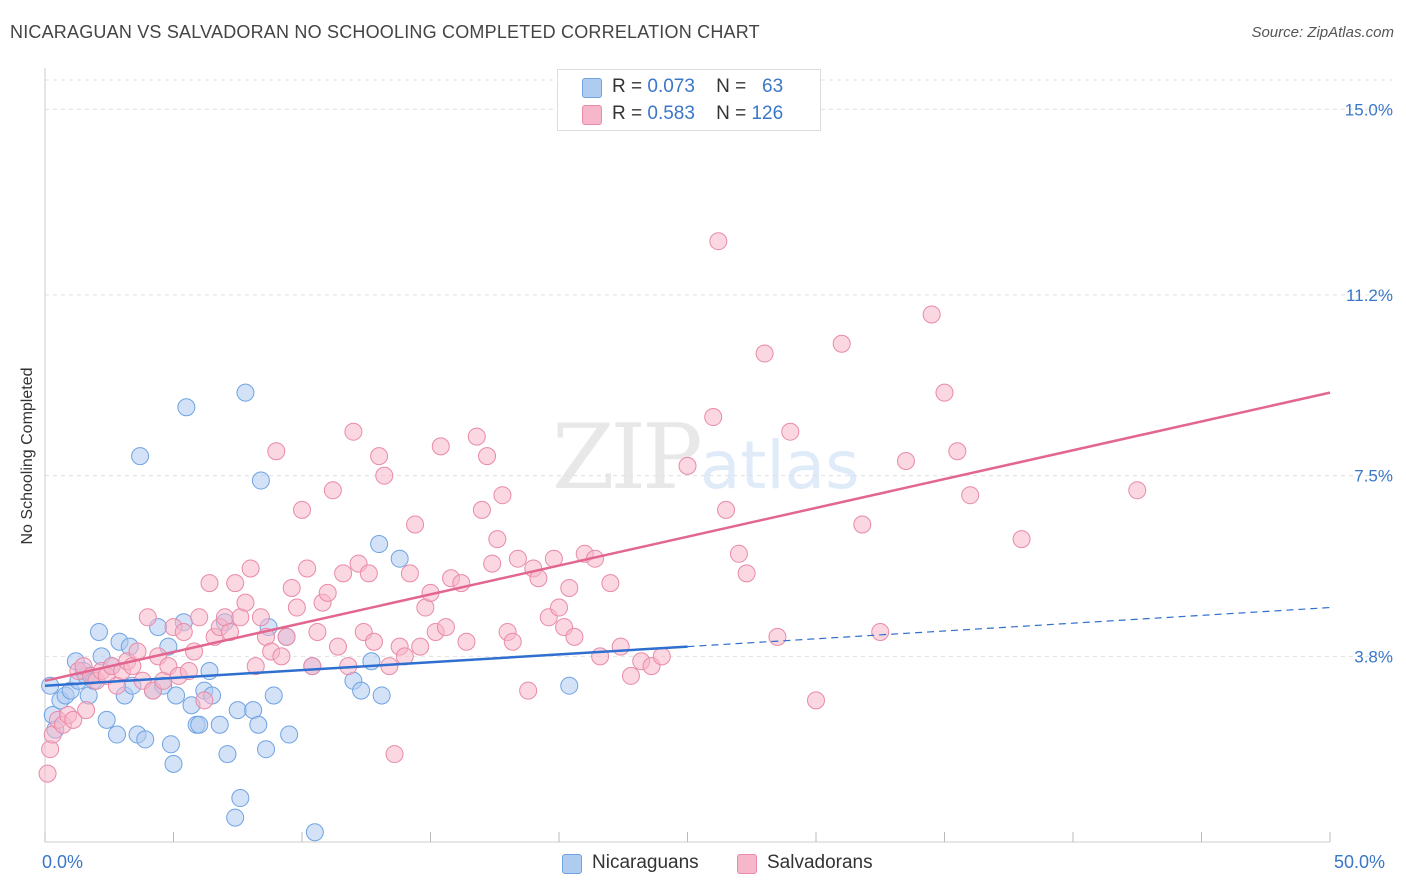 The width and height of the screenshot is (1406, 892). I want to click on y-tick-label: 7.5%, so click(1373, 476).